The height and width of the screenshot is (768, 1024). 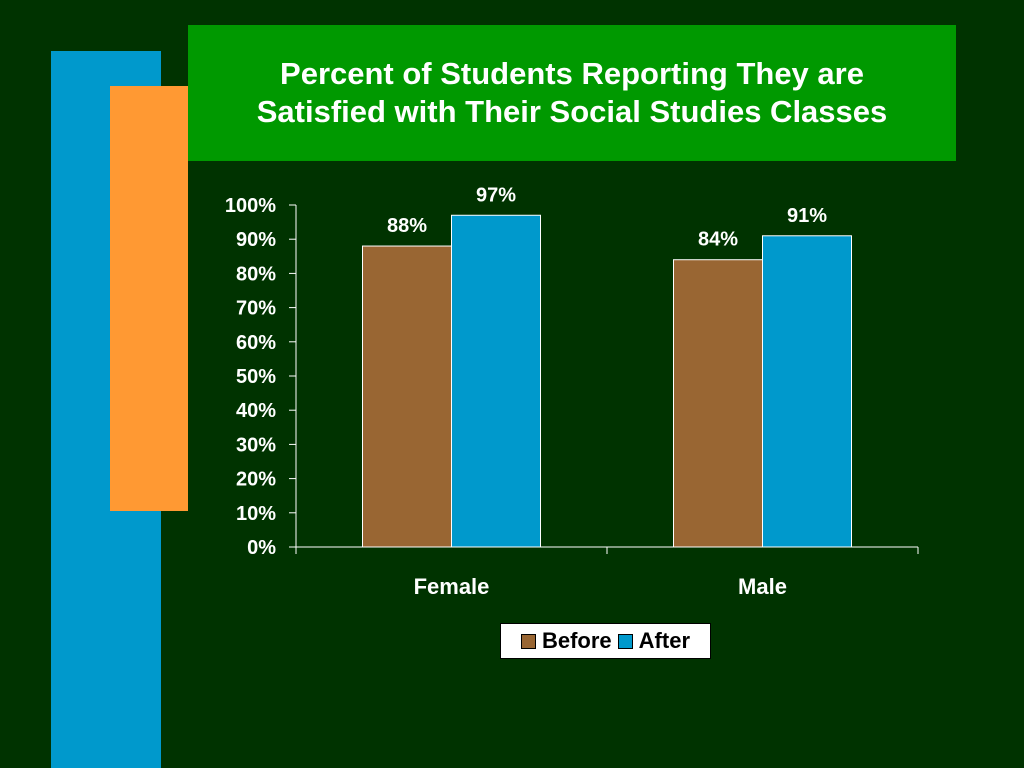 I want to click on bar-after-female, so click(x=496, y=381).